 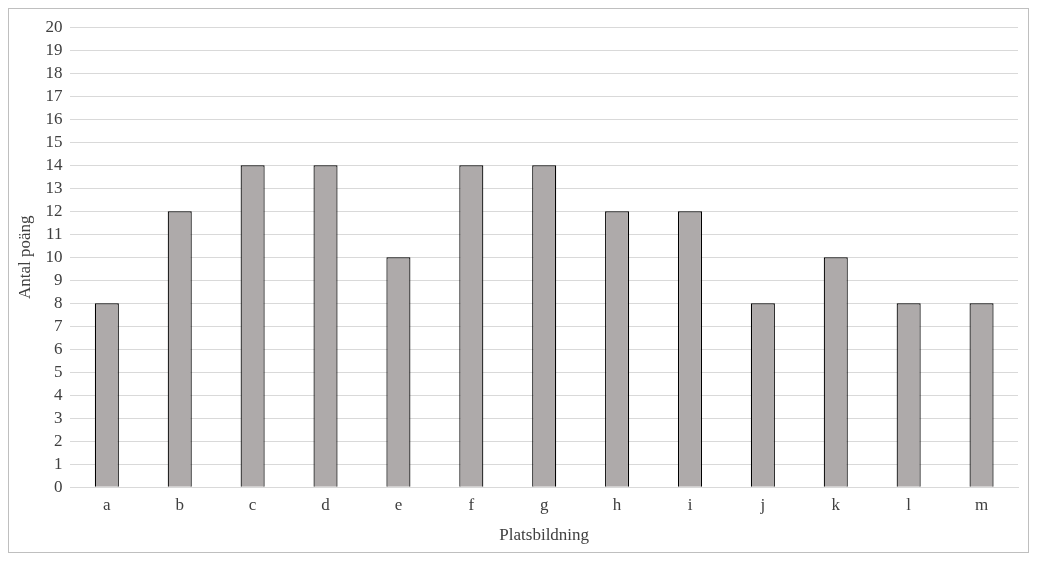 What do you see at coordinates (54, 118) in the screenshot?
I see `y-tick-label: 16` at bounding box center [54, 118].